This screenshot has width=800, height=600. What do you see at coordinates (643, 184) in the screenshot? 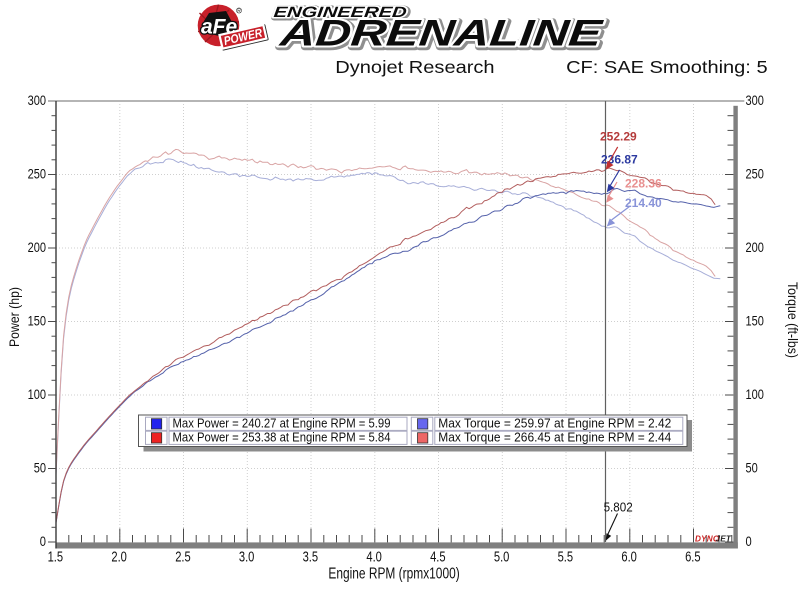
I see `svg-text: 228.36` at bounding box center [643, 184].